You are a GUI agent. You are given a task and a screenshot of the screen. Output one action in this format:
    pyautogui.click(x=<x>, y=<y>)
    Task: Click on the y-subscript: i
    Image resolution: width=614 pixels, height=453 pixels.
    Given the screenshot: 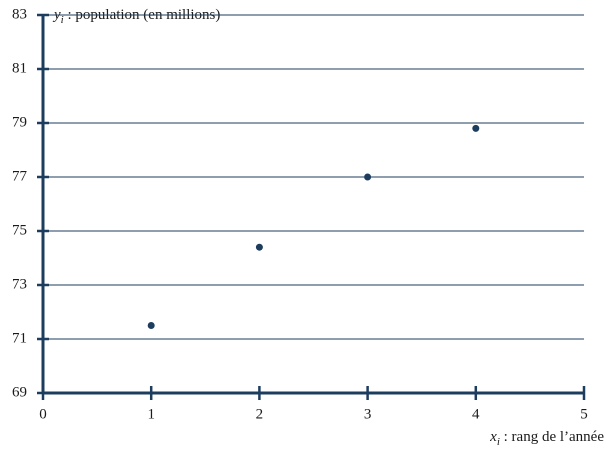 What is the action you would take?
    pyautogui.click(x=62, y=20)
    